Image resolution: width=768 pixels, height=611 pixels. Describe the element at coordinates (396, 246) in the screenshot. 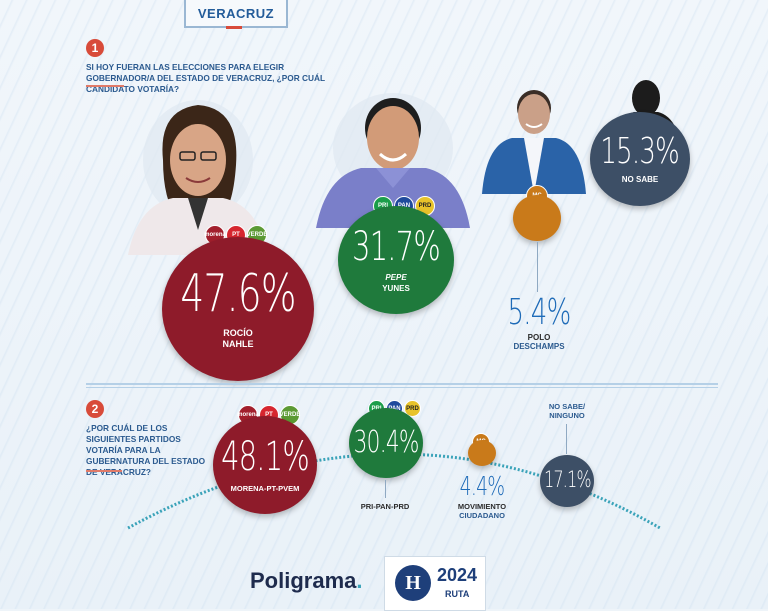

I see `value-label-yunes: 31.7%` at that location.